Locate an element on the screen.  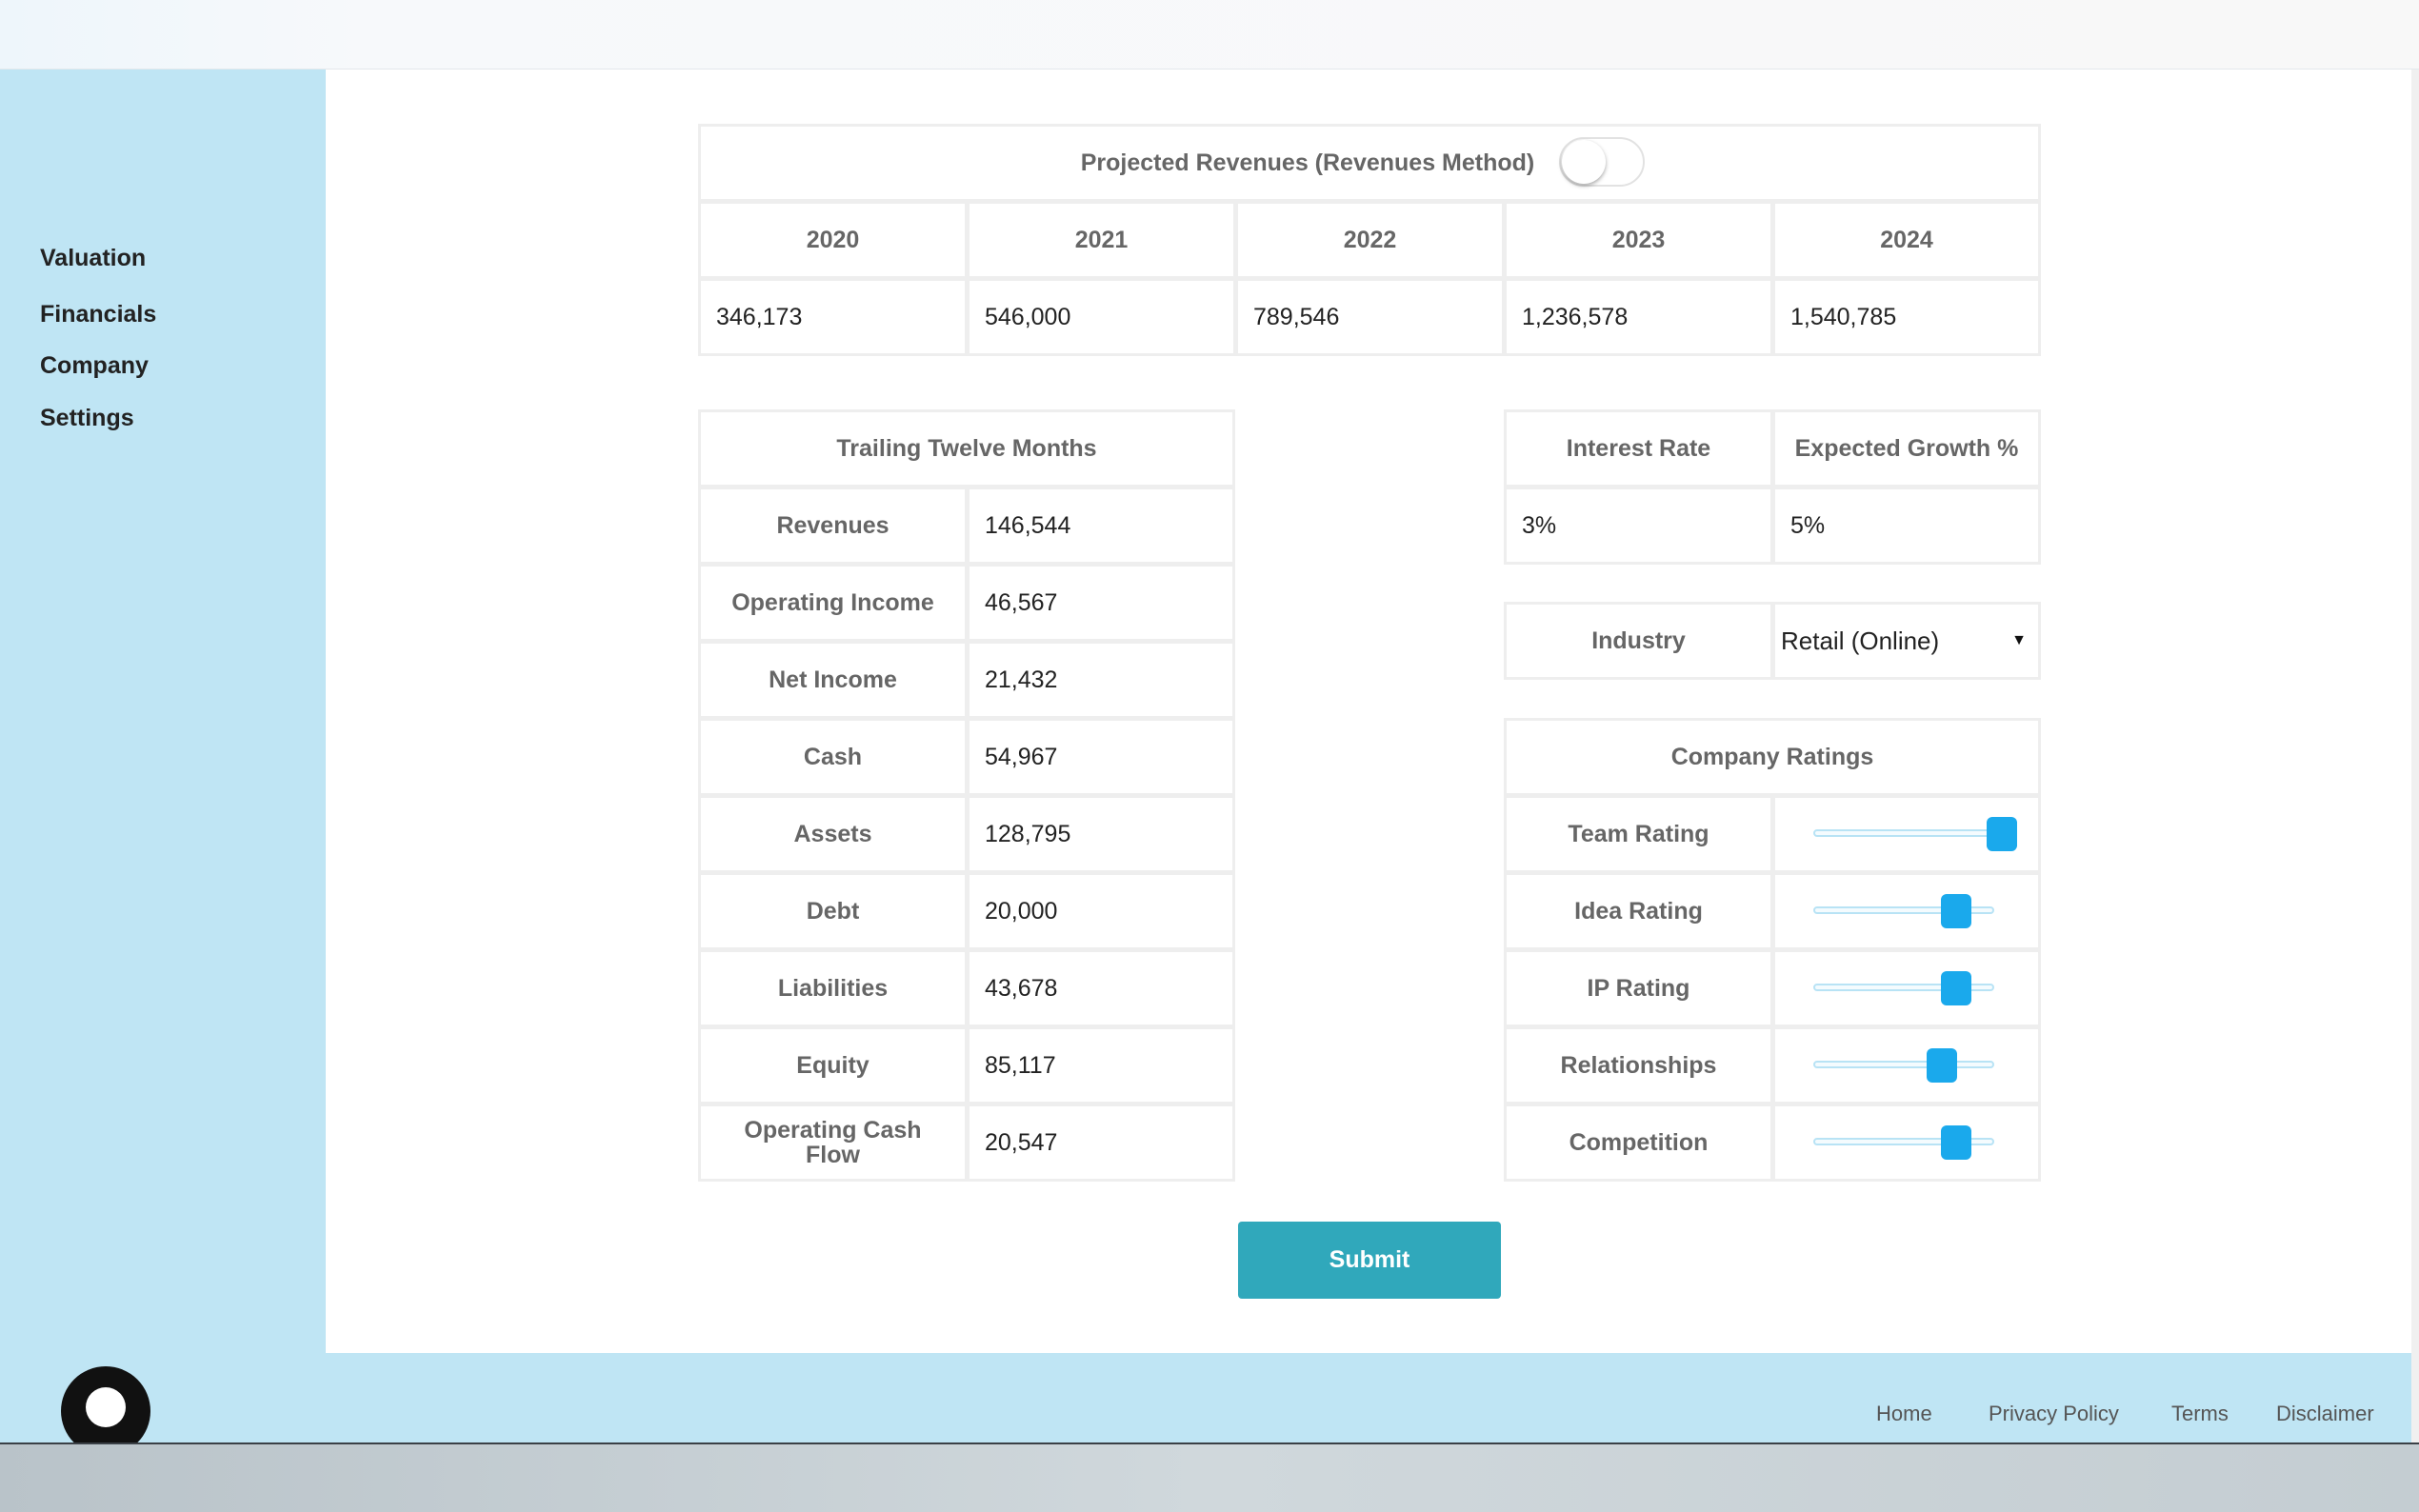
rating-label-team: Team Rating is located at coordinates (1638, 834).